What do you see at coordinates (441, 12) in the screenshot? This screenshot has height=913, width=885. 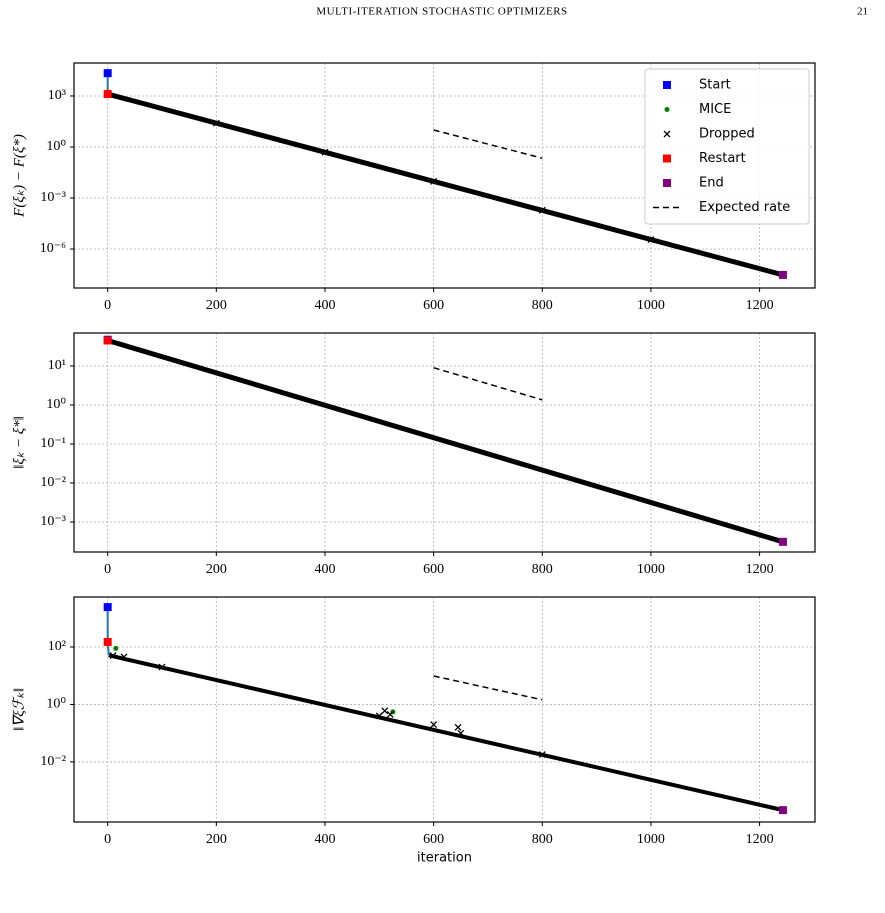 I see `running-title: MULTI-ITERATION STOCHASTIC OPTIMIZERS` at bounding box center [441, 12].